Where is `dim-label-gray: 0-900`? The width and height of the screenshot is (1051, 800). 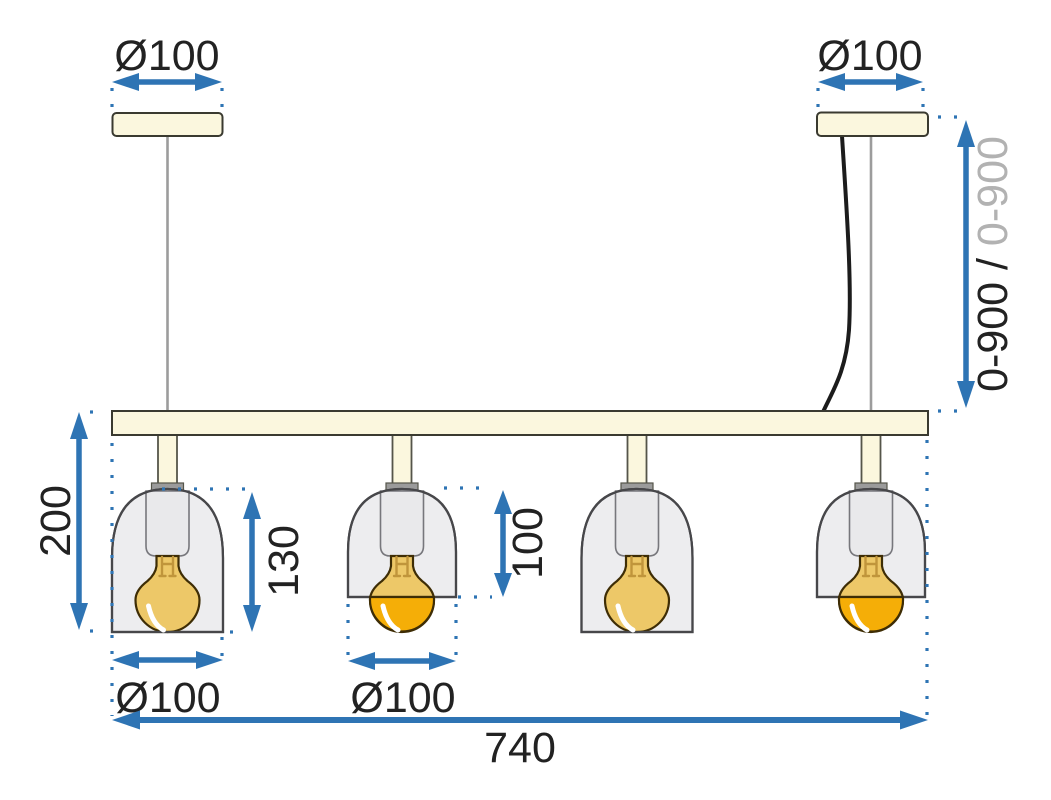 dim-label-gray: 0-900 is located at coordinates (993, 191).